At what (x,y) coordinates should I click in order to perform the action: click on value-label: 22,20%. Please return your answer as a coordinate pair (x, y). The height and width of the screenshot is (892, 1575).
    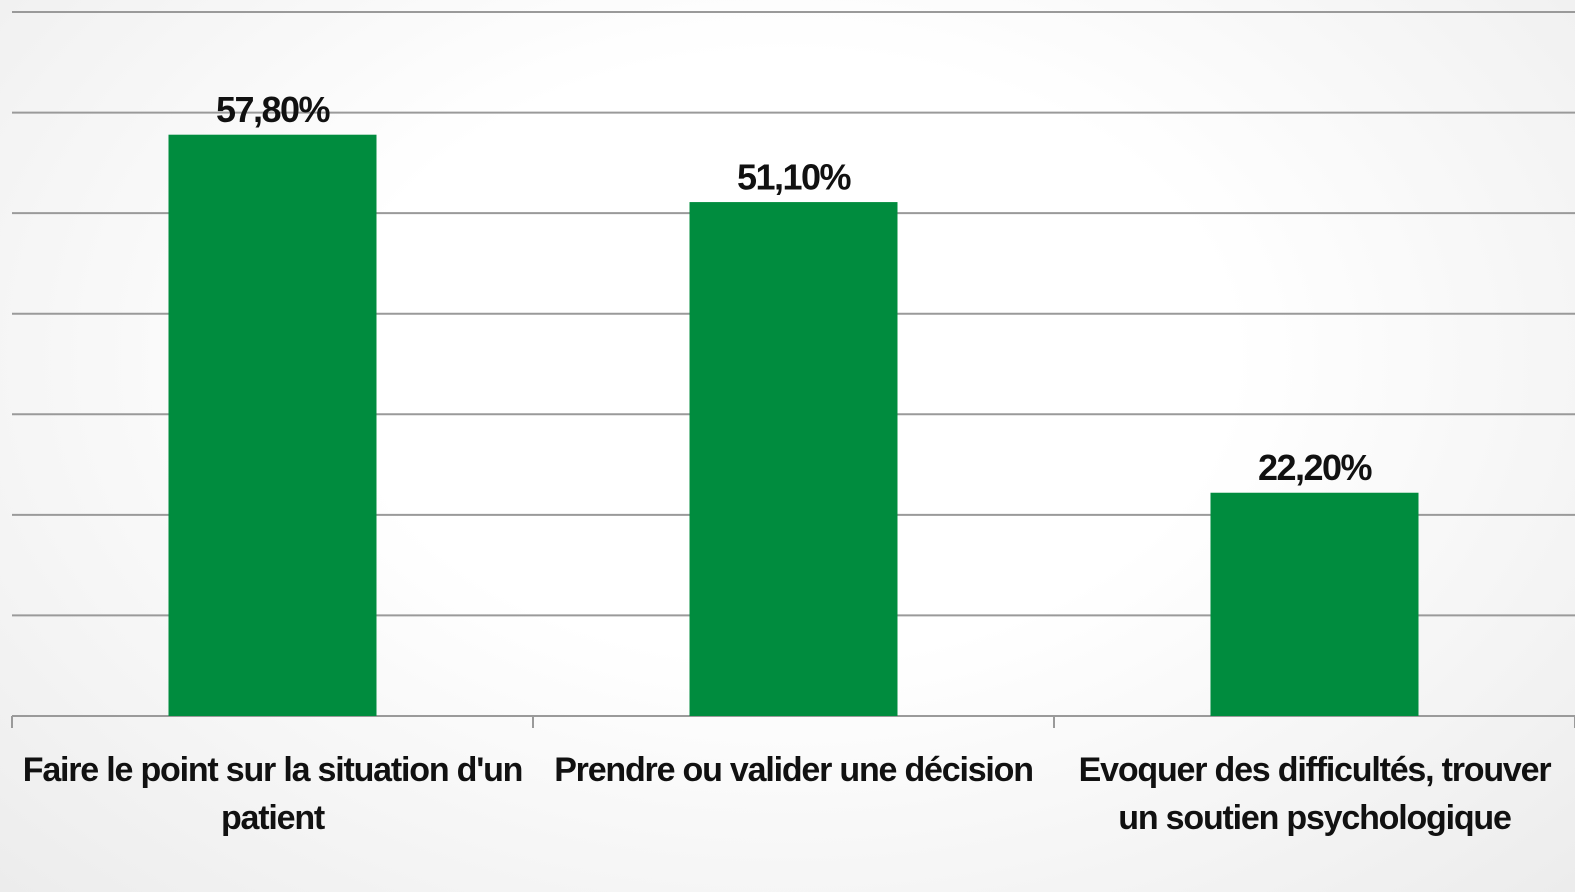
    Looking at the image, I should click on (1315, 467).